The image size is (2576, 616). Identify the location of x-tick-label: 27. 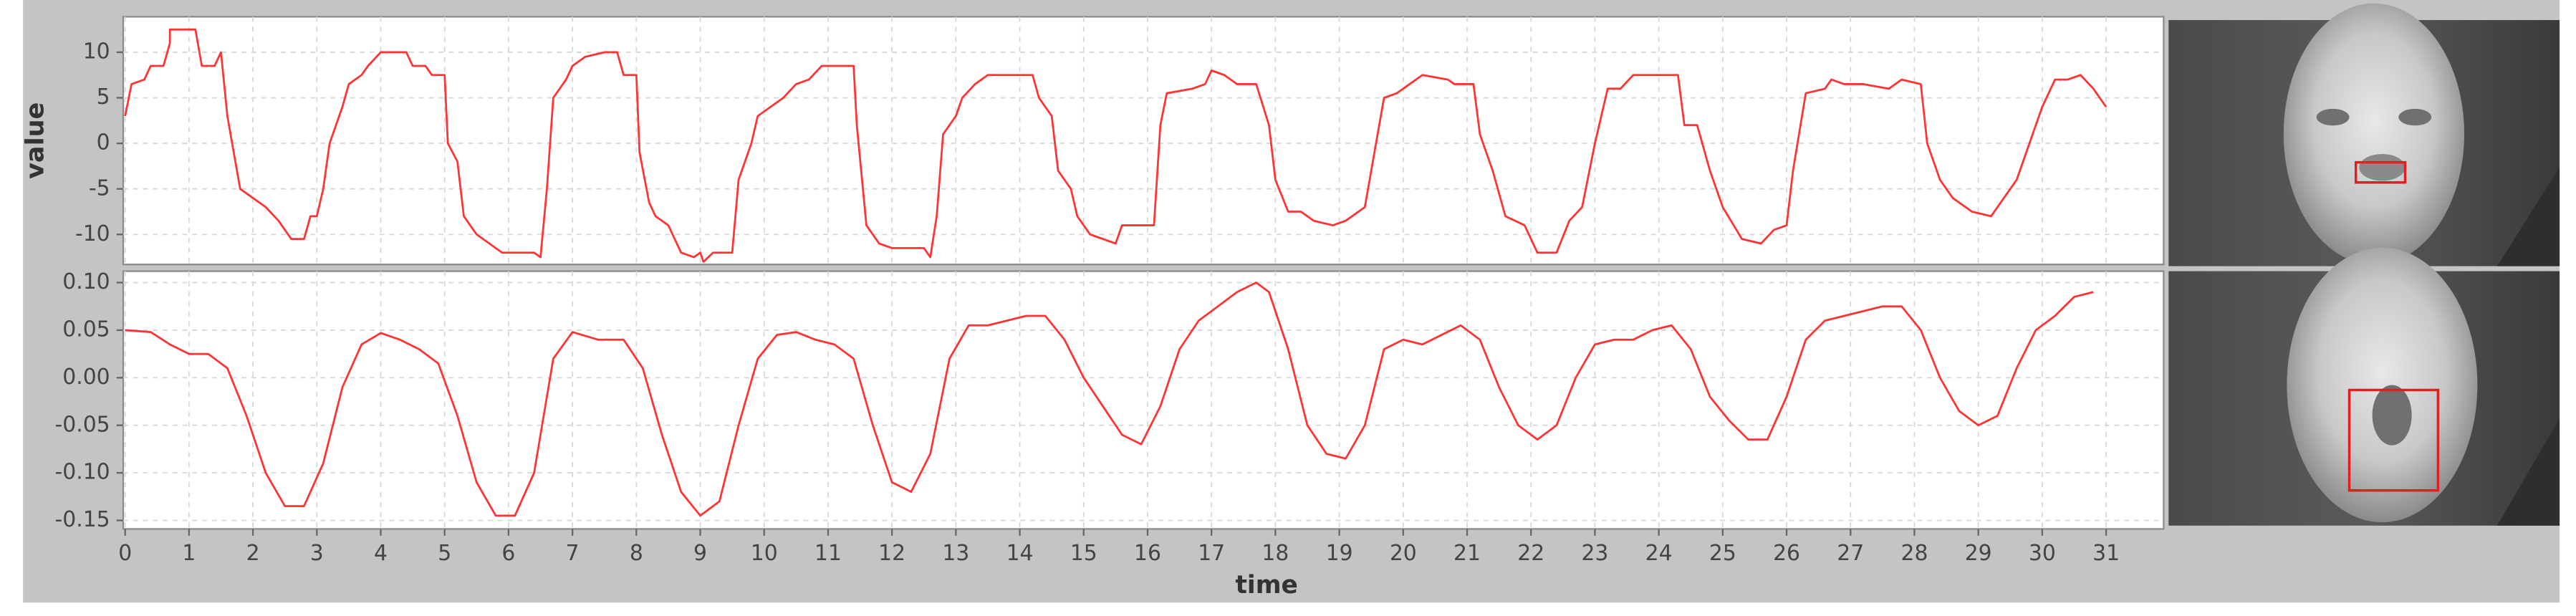
(1850, 553).